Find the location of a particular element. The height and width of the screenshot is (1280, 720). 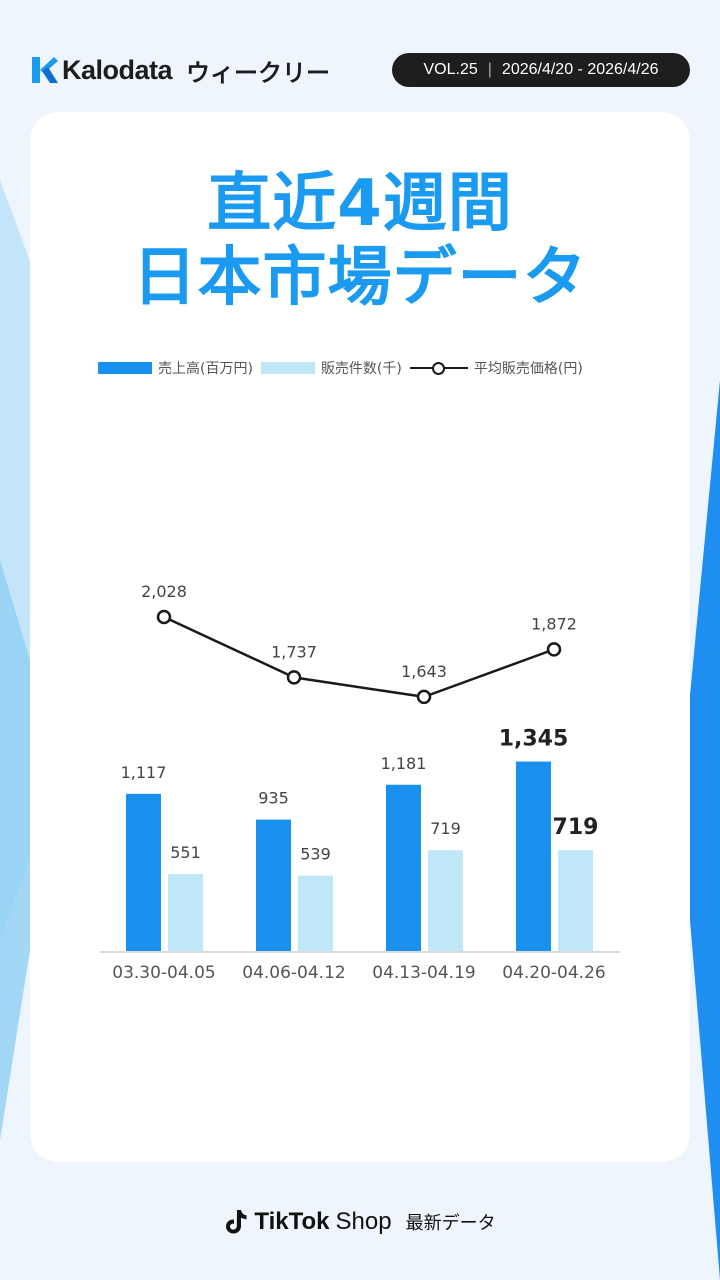

footer: TikTok Shop 最新データ is located at coordinates (360, 1222).